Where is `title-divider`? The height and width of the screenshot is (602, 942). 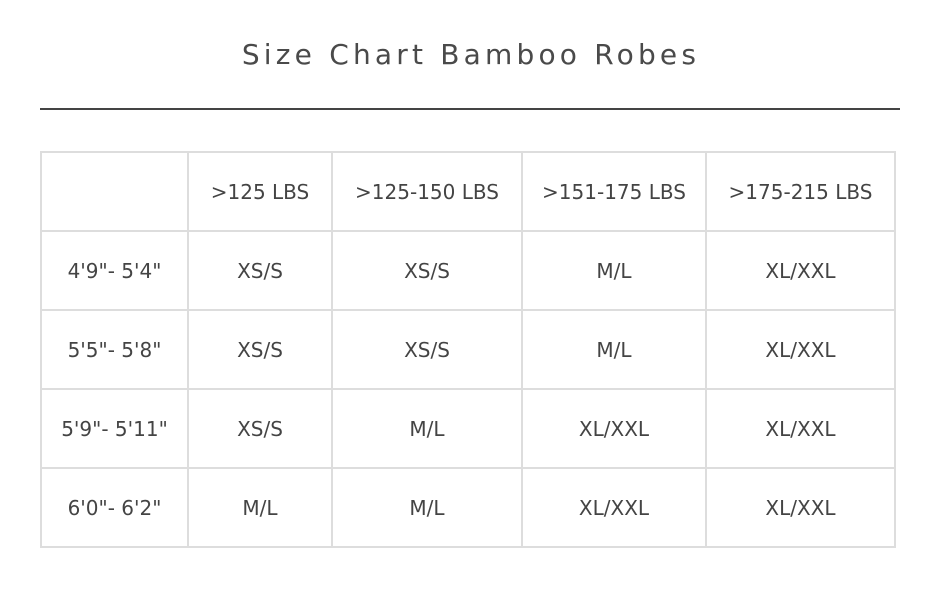 title-divider is located at coordinates (470, 109).